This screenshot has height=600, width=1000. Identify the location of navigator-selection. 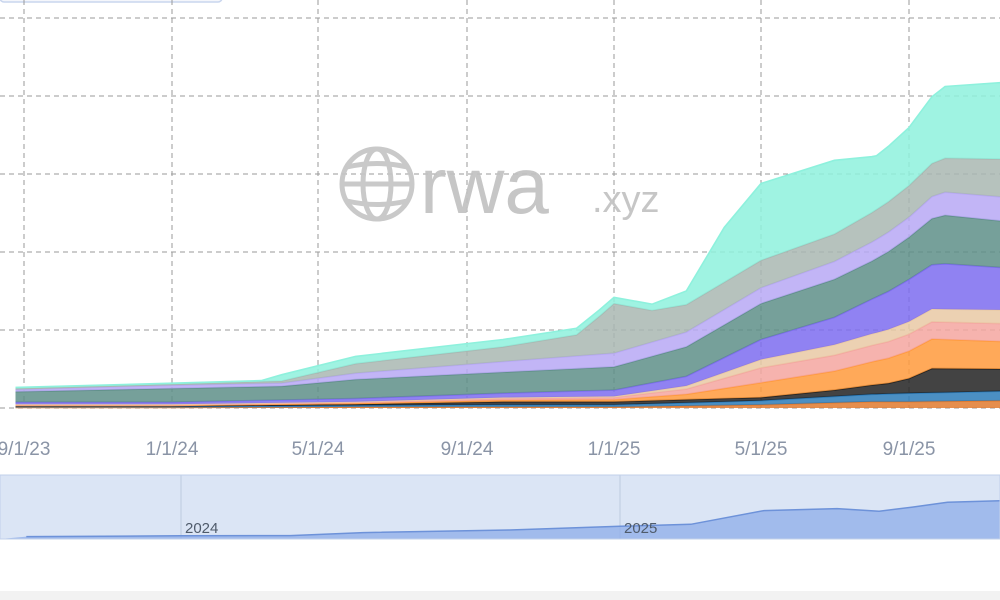
(500, 507).